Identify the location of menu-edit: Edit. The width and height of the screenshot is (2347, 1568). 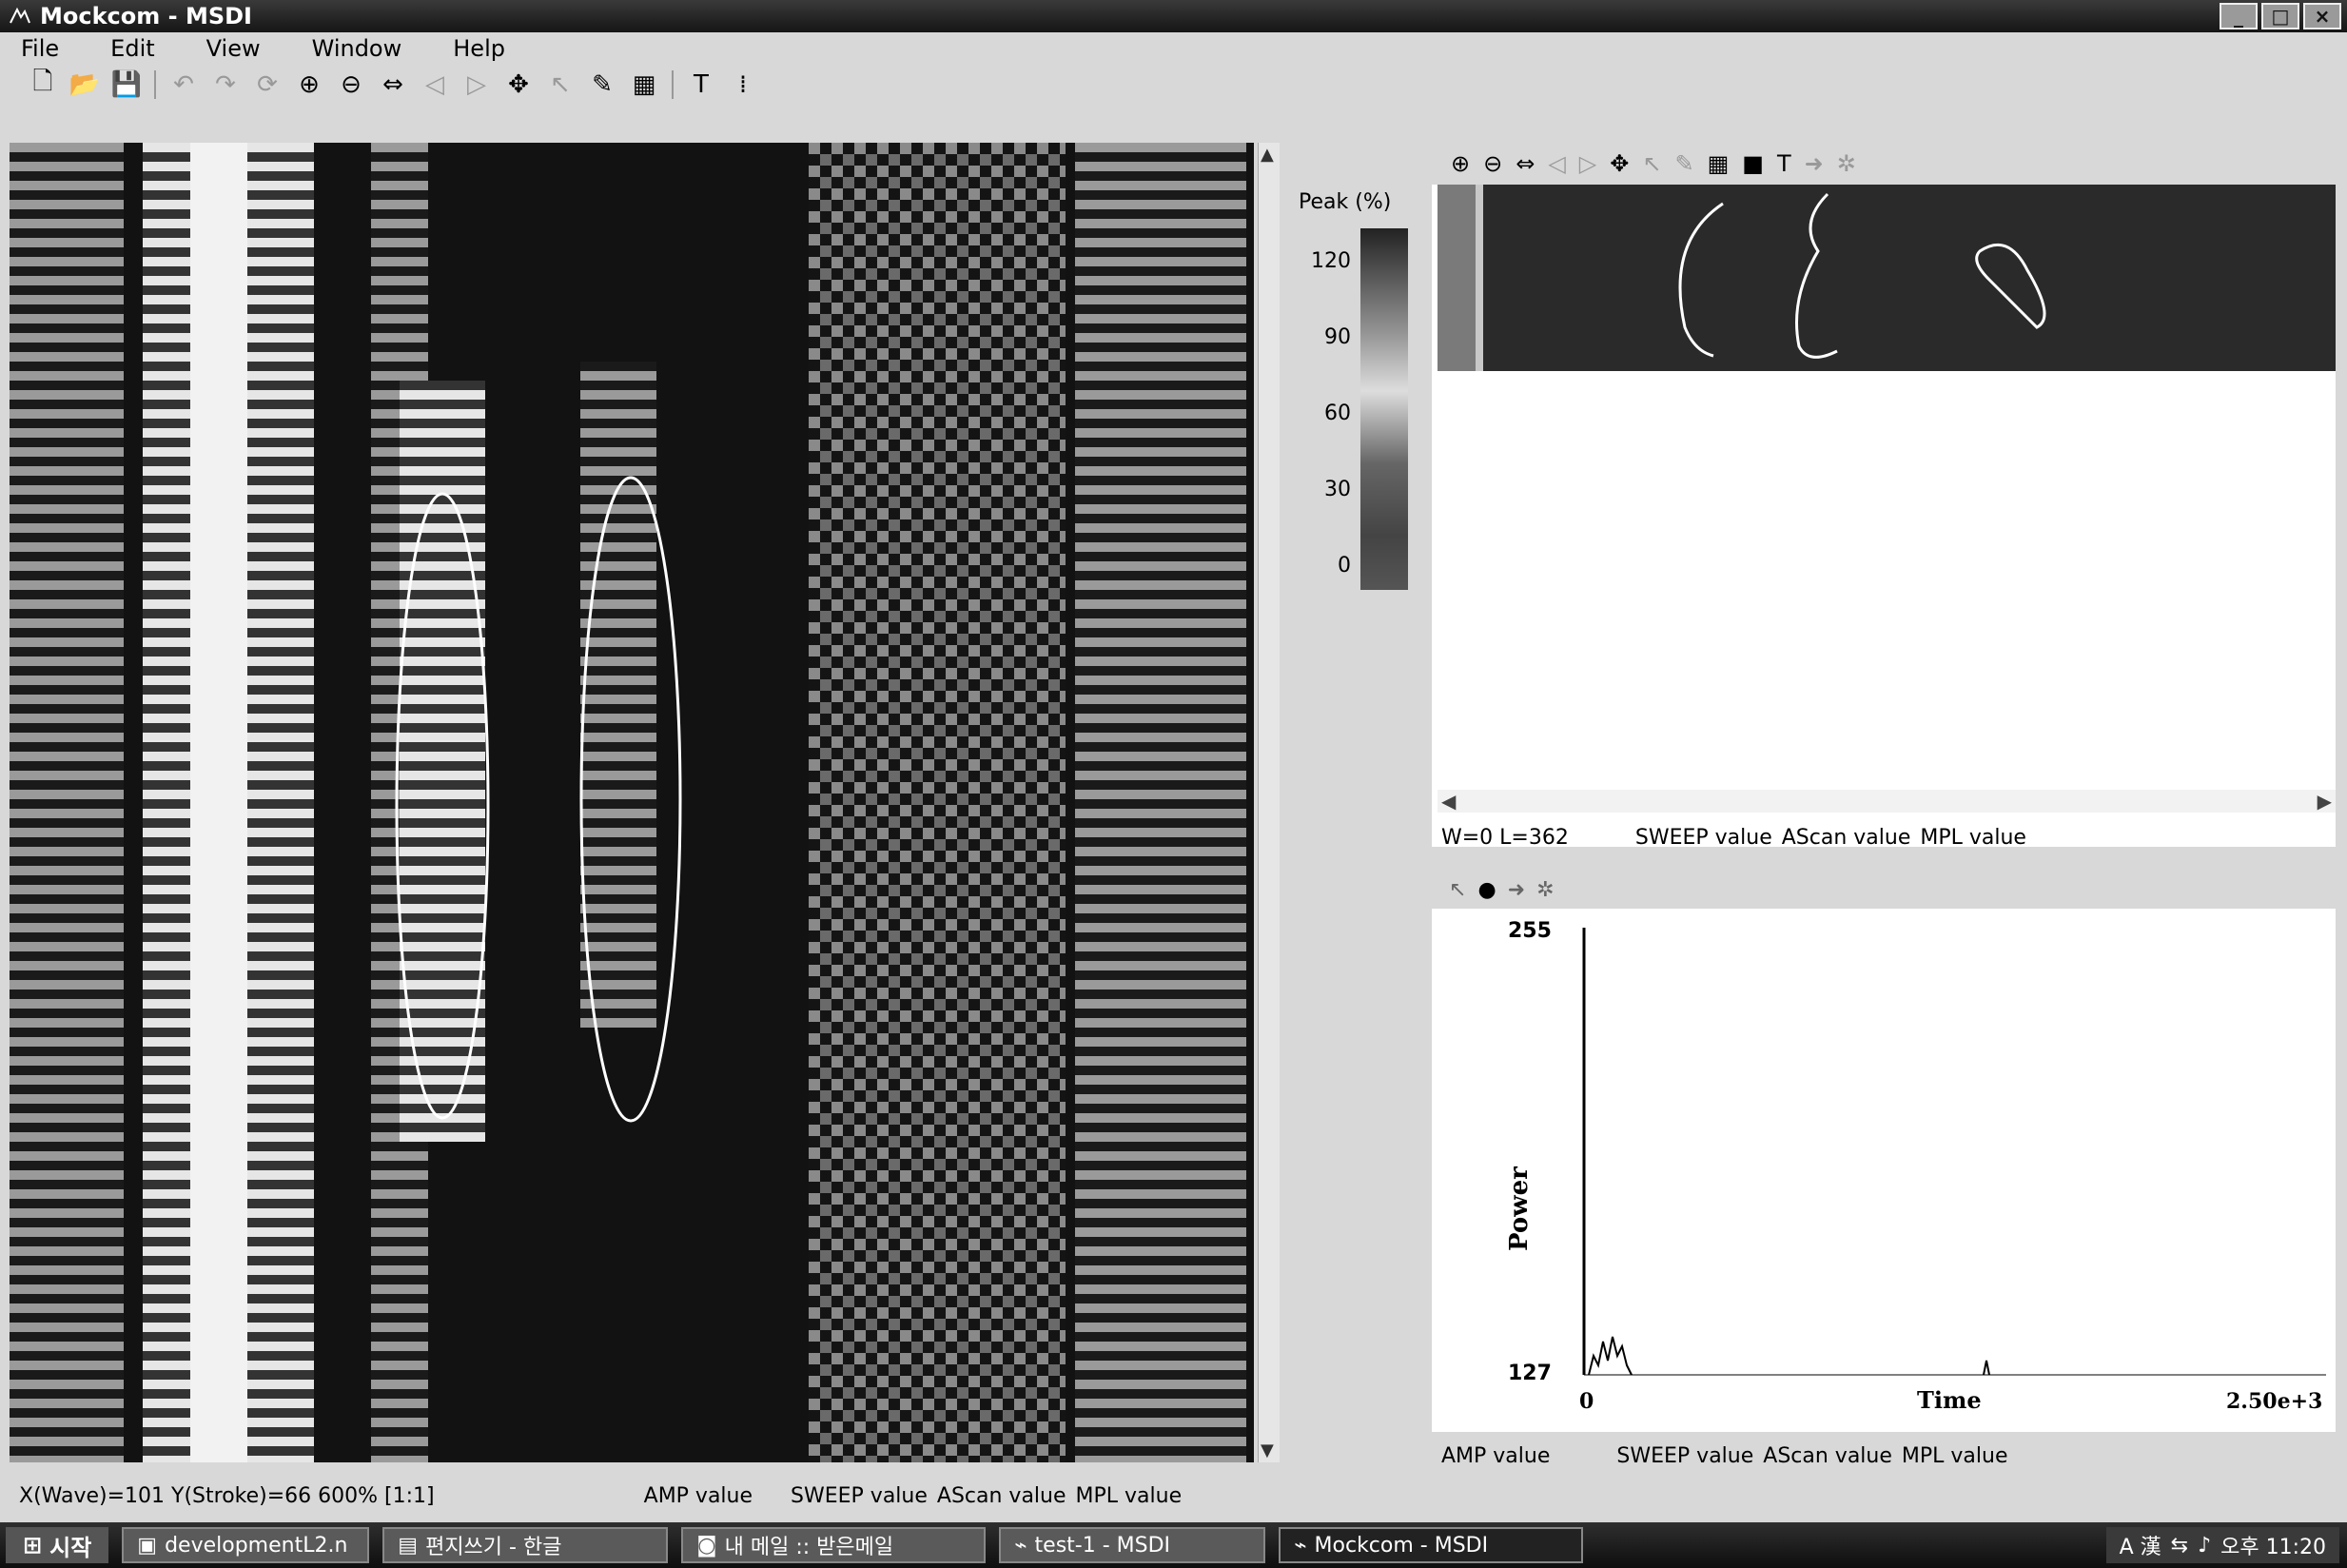
(132, 48).